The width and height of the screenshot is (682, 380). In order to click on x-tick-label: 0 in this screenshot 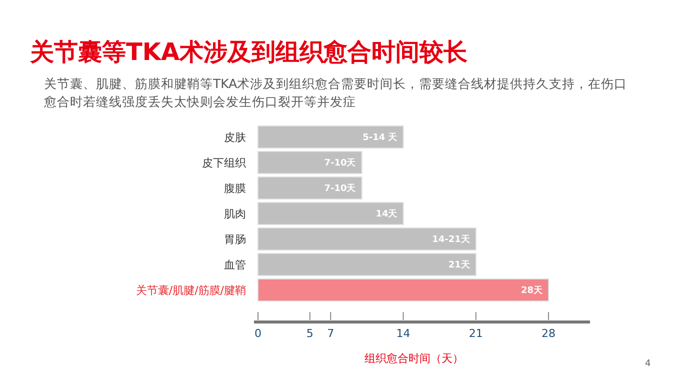, I will do `click(258, 333)`.